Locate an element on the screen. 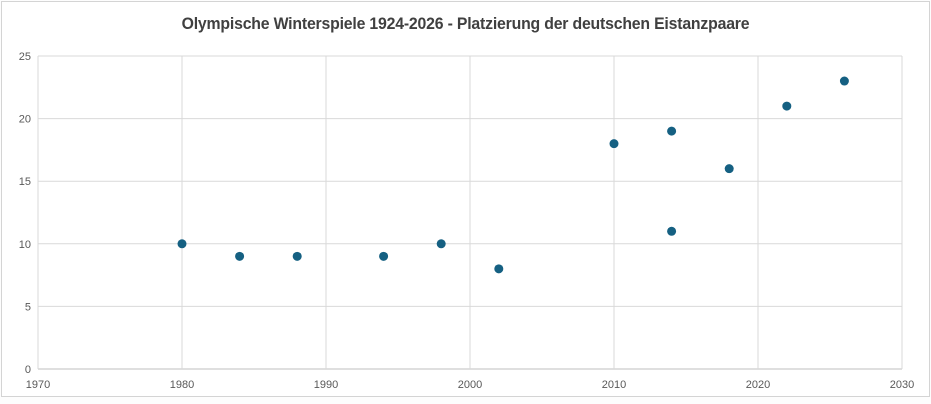 The width and height of the screenshot is (931, 404). x-tick-label: 2000 is located at coordinates (470, 385).